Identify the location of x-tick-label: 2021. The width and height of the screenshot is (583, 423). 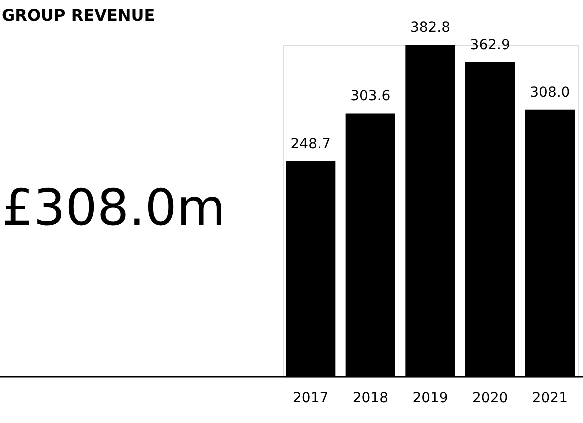
(550, 398).